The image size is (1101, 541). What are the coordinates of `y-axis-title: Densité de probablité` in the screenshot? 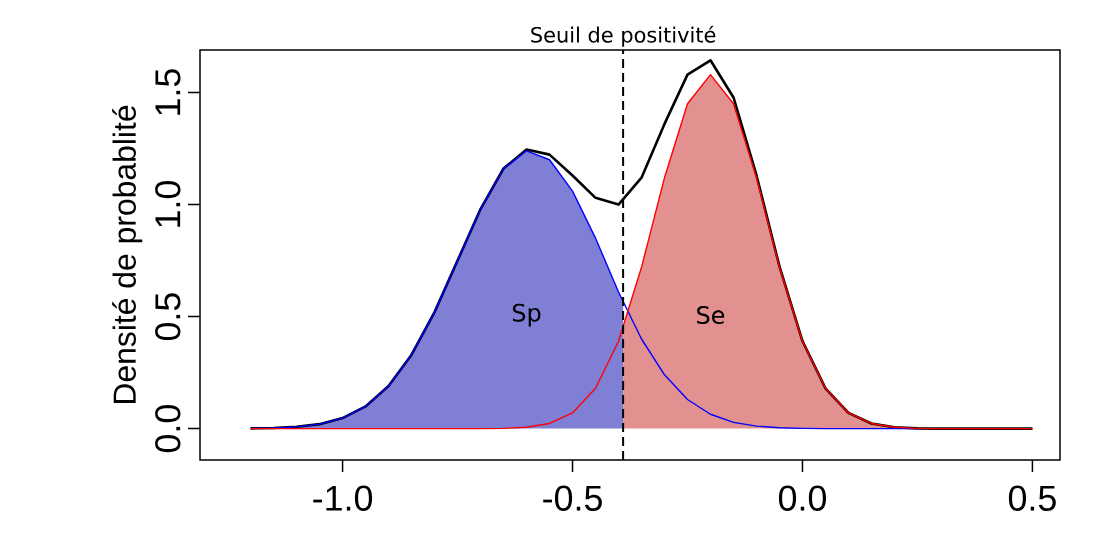 It's located at (127, 254).